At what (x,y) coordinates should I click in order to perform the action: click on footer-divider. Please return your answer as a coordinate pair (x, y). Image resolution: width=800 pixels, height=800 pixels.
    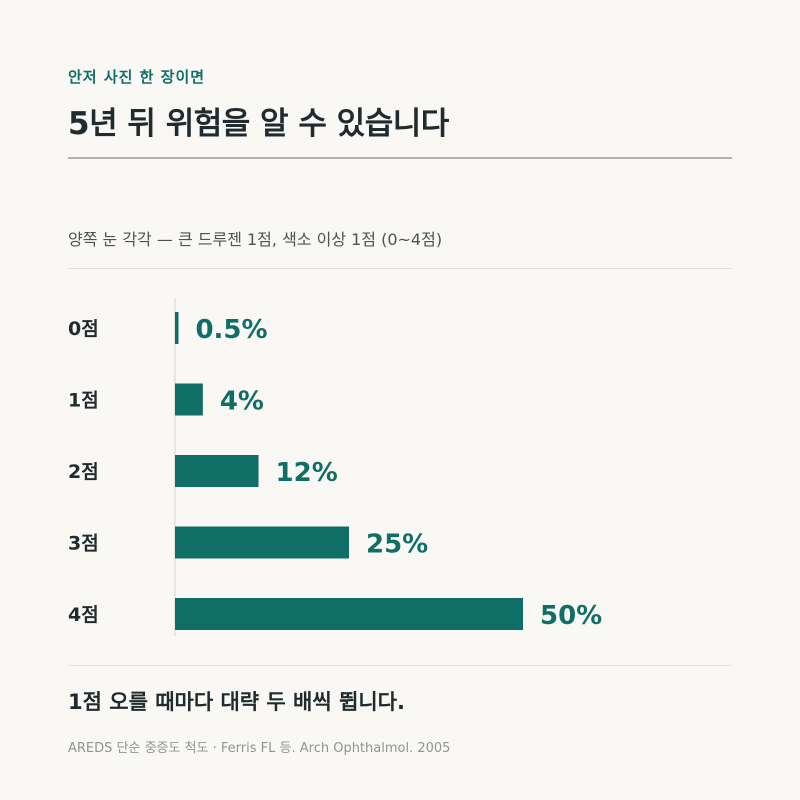
    Looking at the image, I should click on (400, 665).